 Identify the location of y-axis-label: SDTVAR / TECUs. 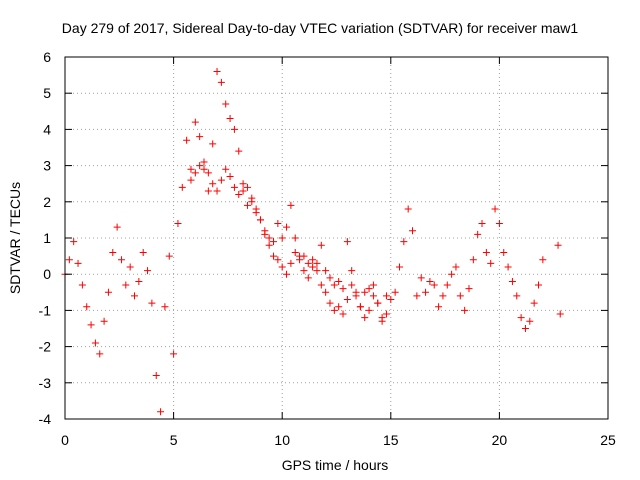
(15, 238).